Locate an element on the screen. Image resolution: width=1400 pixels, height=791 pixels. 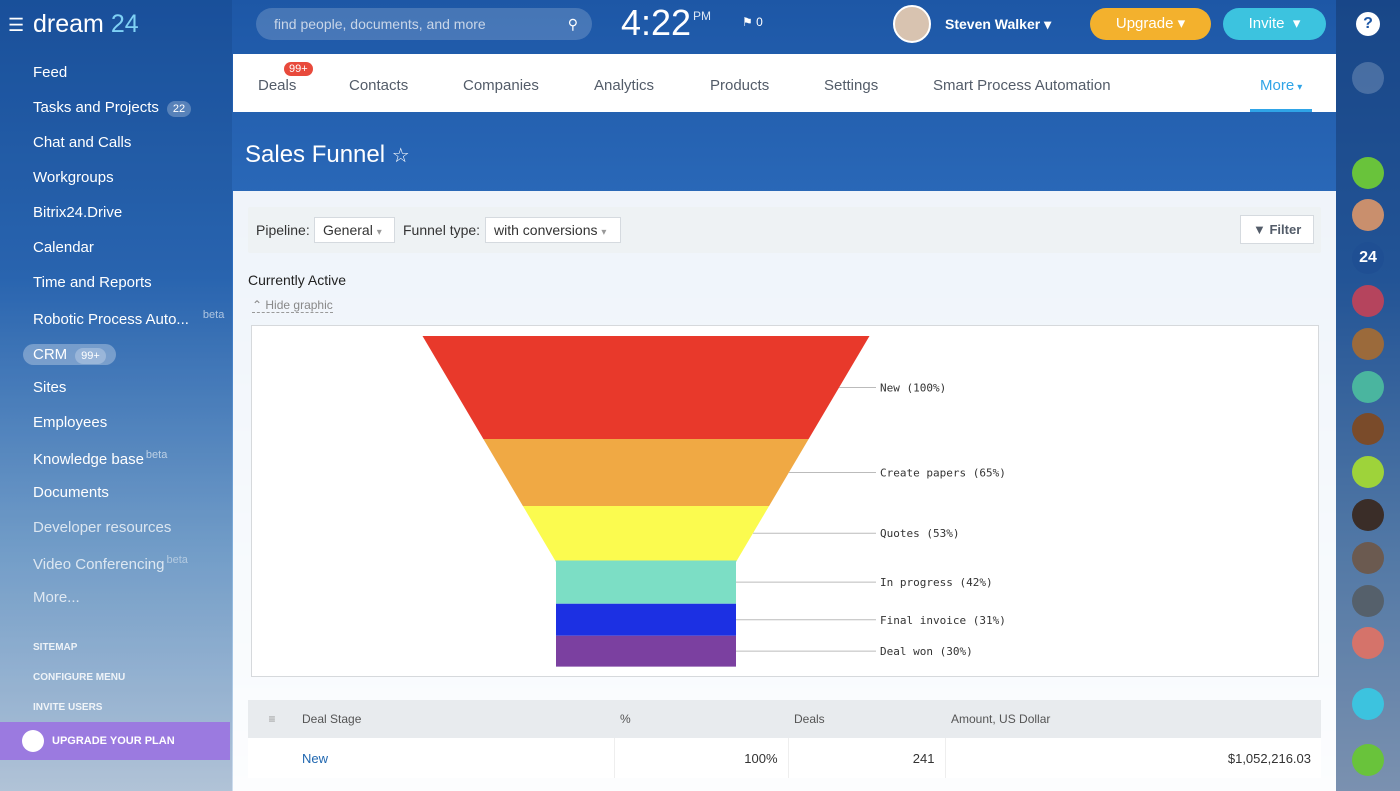
tab: Companies is located at coordinates (501, 85).